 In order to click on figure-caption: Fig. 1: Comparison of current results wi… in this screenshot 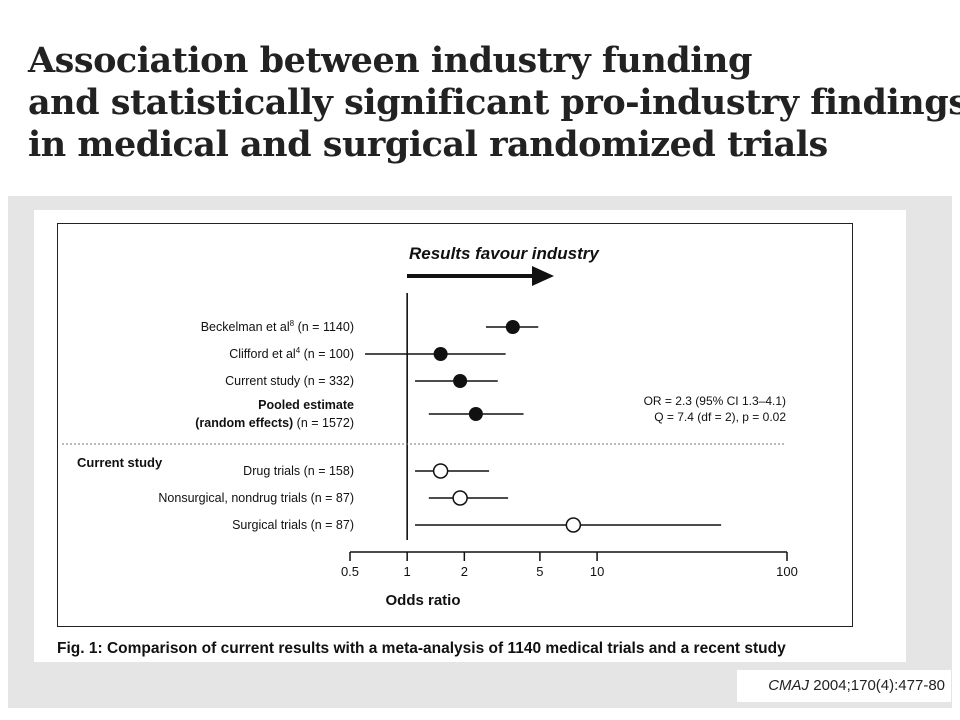, I will do `click(421, 648)`.